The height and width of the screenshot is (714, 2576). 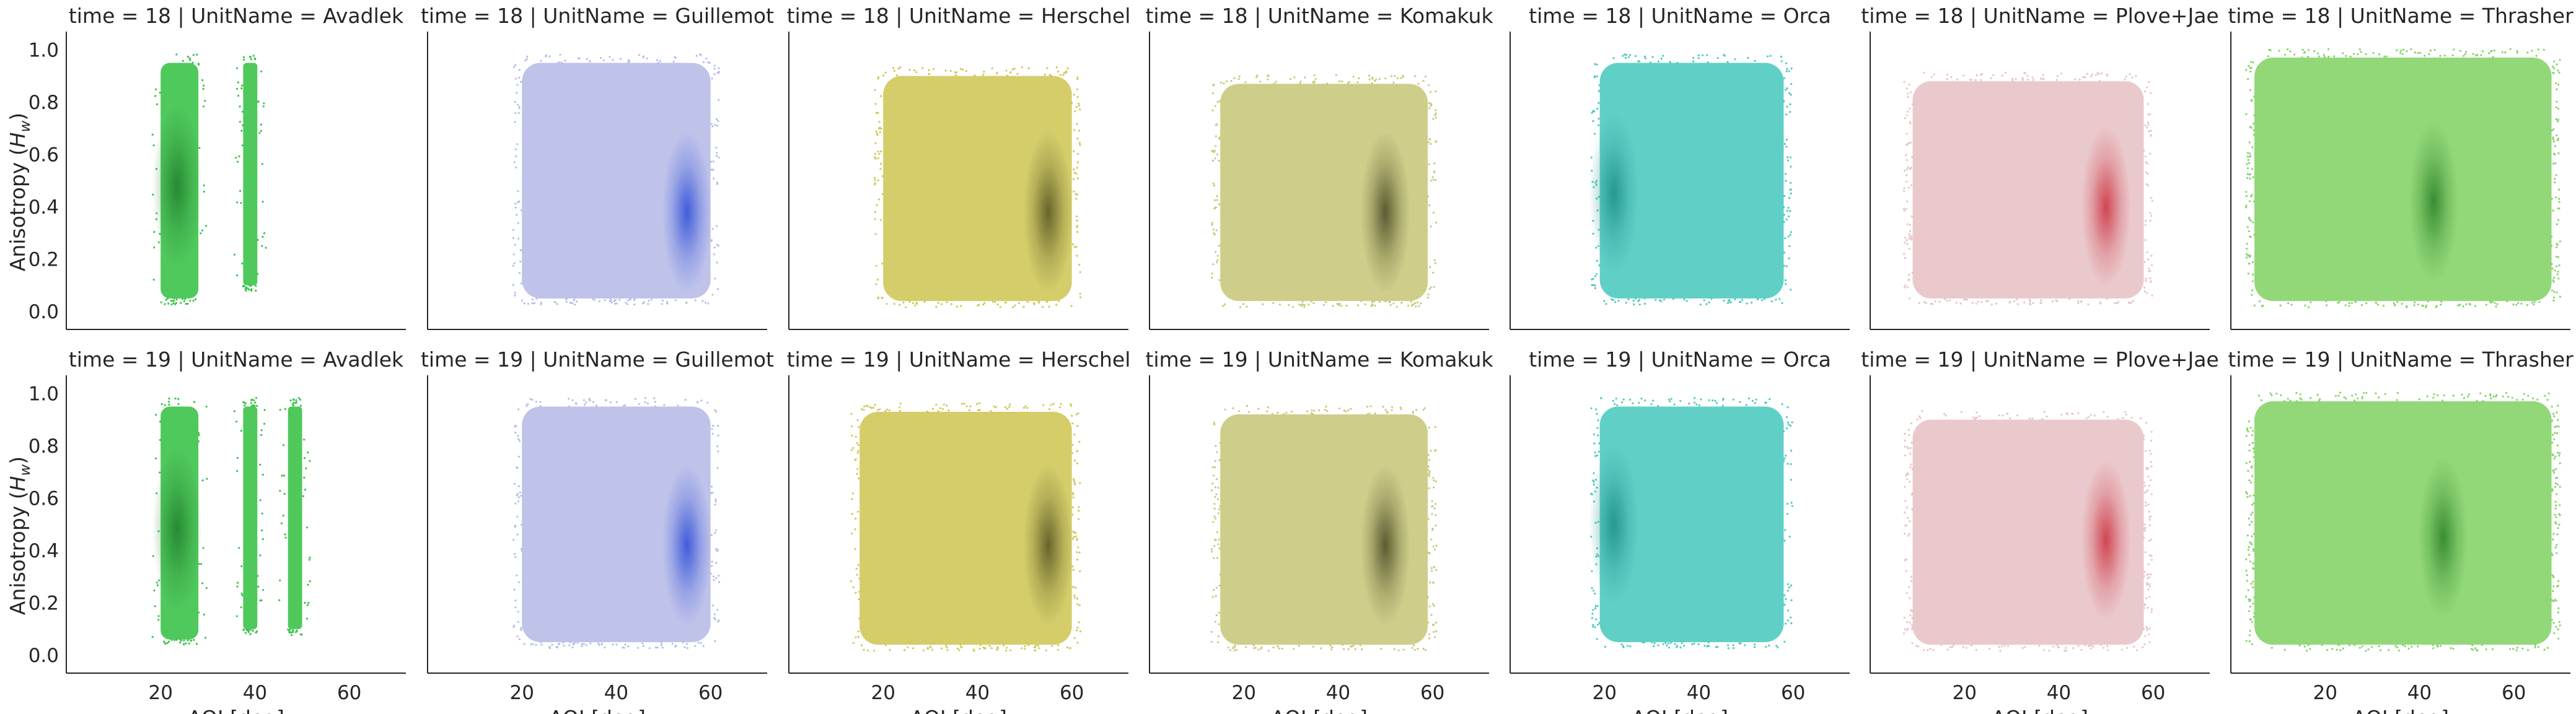 I want to click on x-tick-label: 60, so click(x=2514, y=693).